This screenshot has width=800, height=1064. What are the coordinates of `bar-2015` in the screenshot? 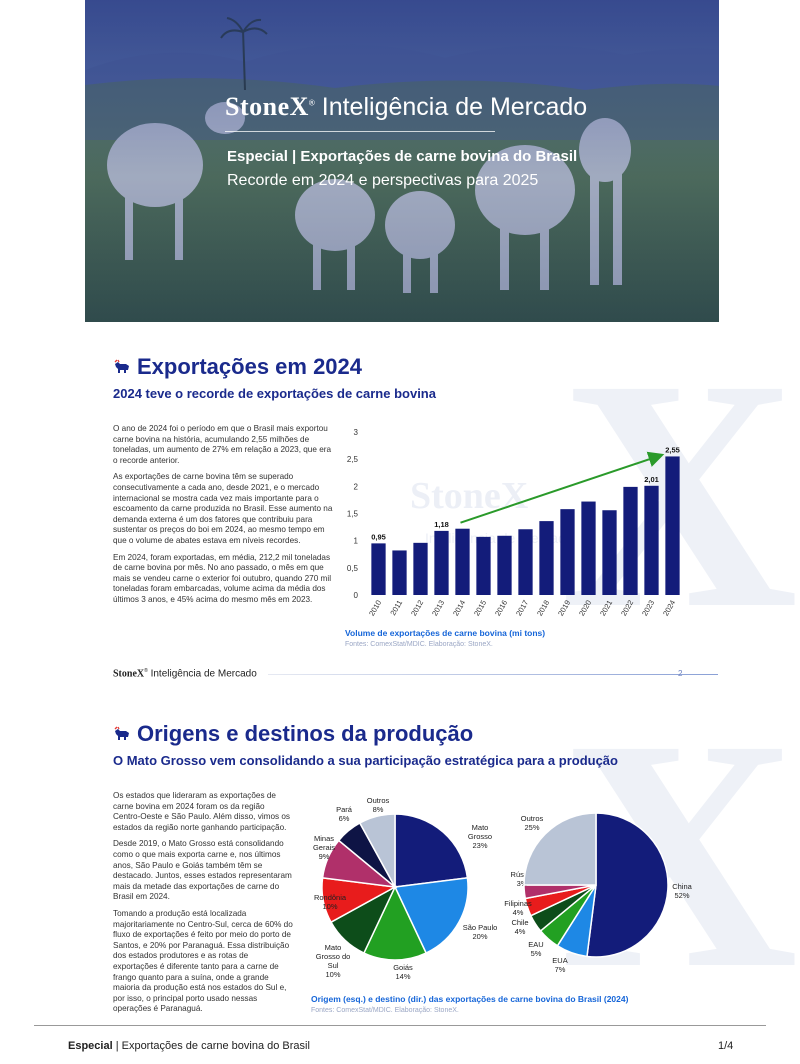 It's located at (483, 565).